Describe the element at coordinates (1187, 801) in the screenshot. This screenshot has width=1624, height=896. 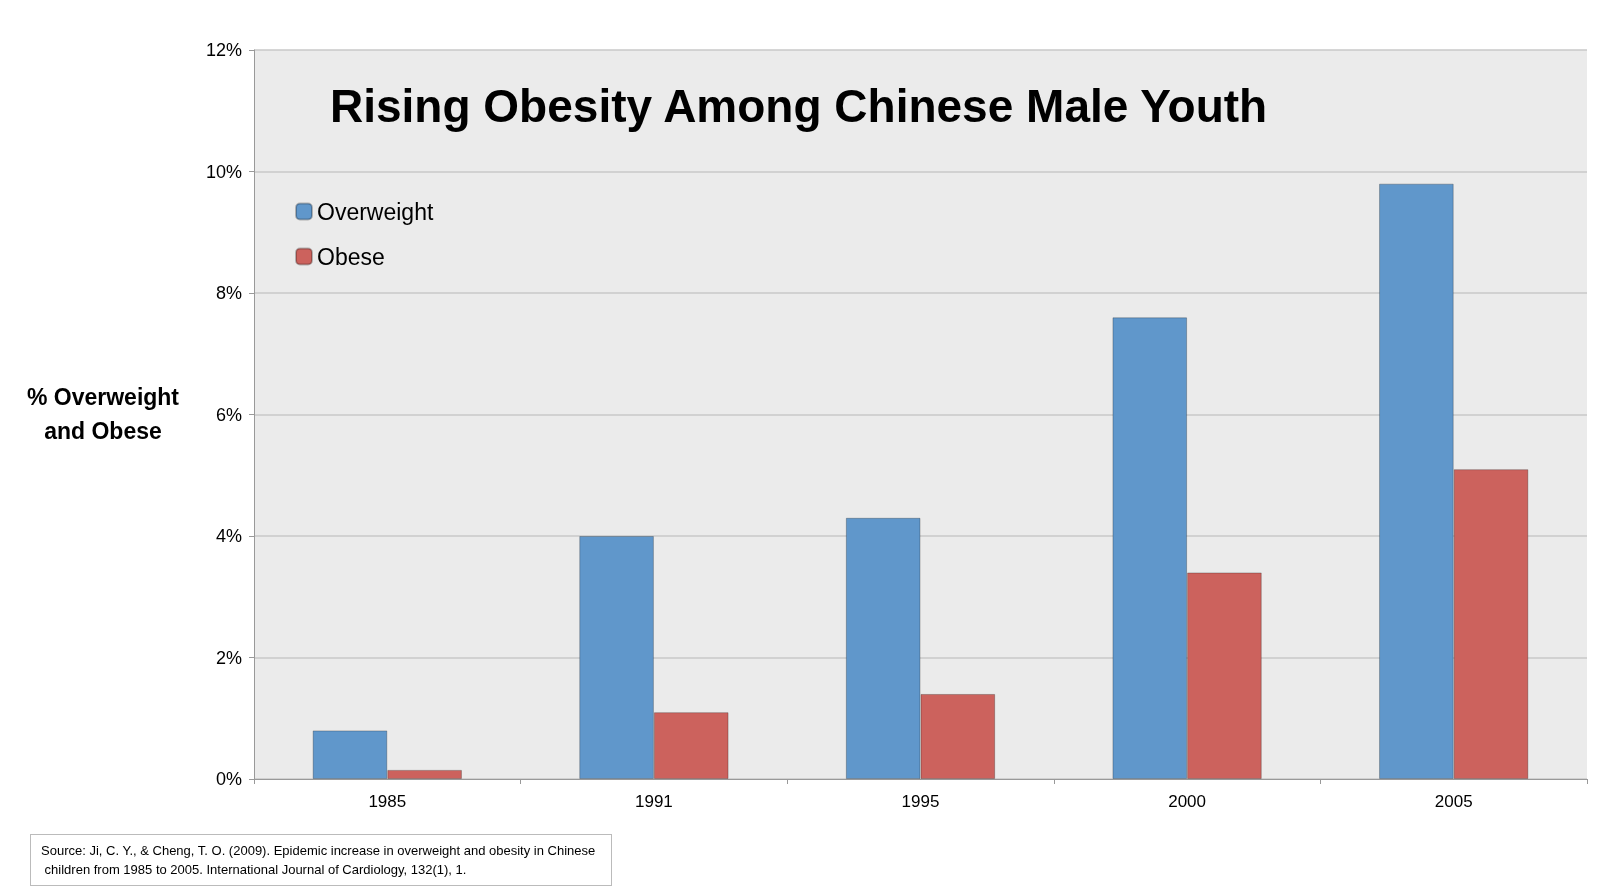
I see `x-tick-label: 2000` at that location.